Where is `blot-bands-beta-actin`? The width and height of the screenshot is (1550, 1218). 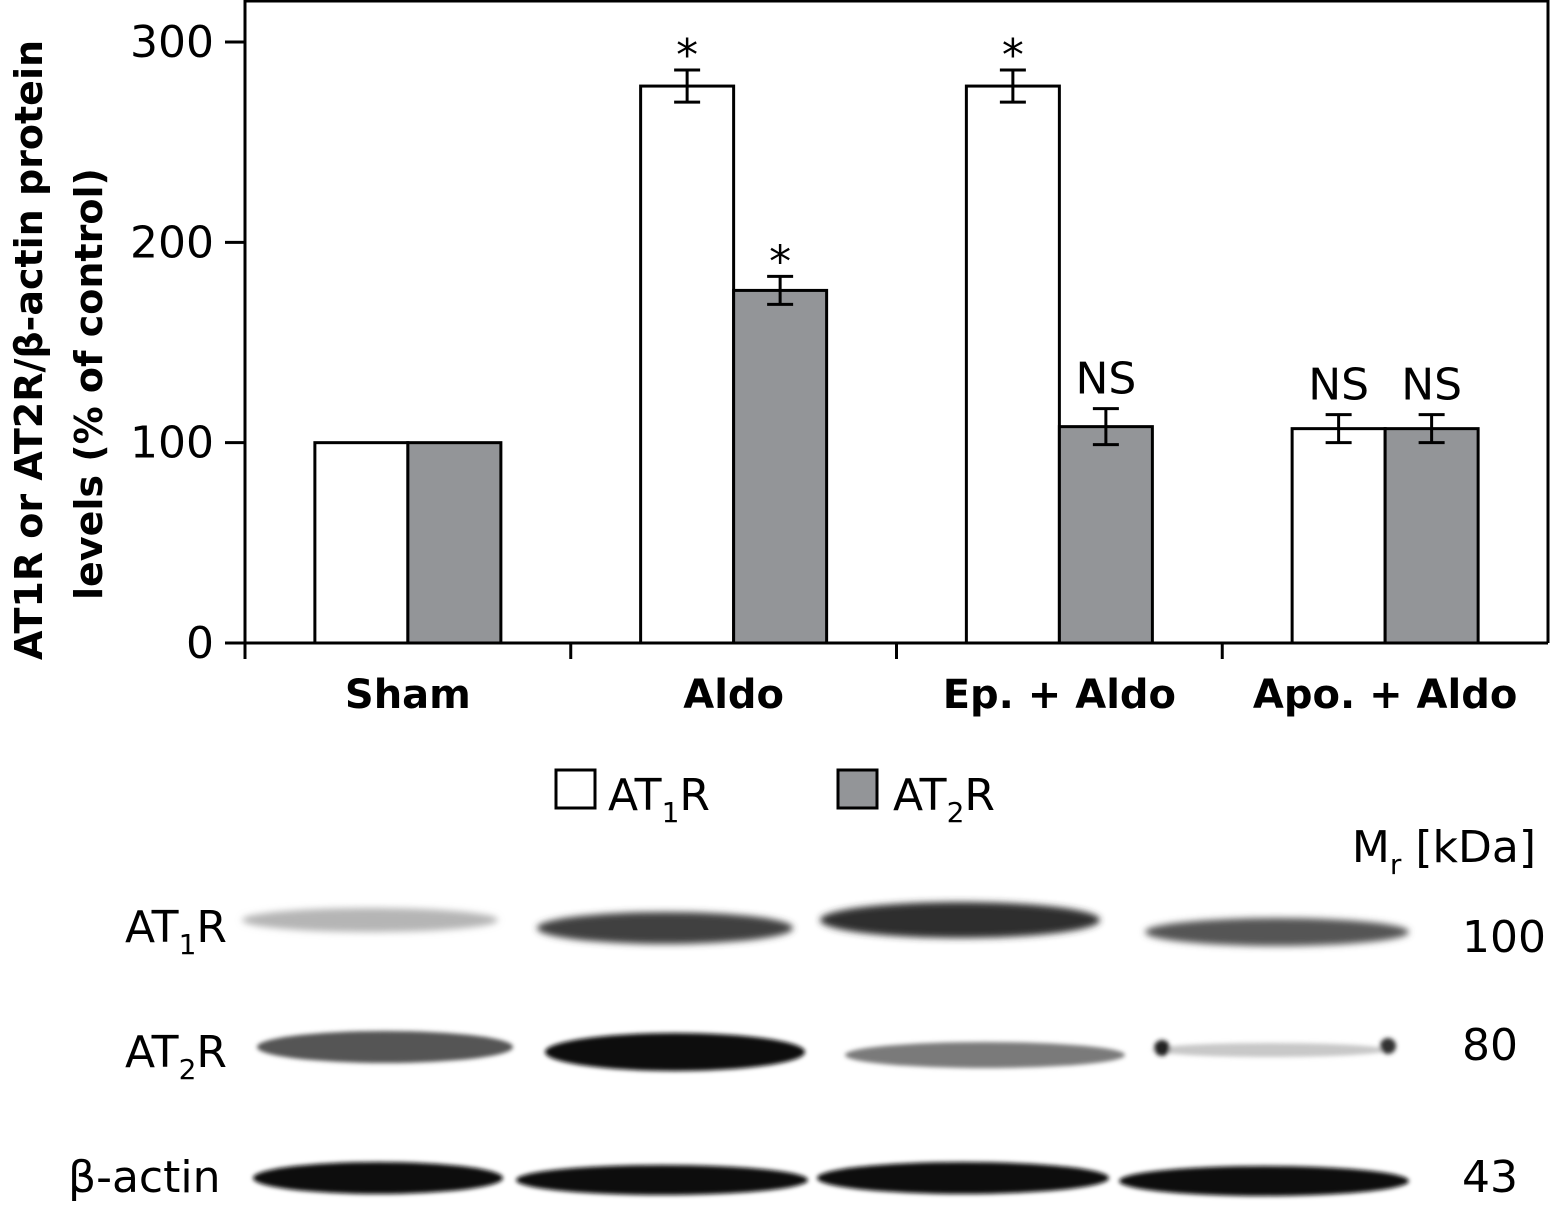
blot-bands-beta-actin is located at coordinates (831, 1179).